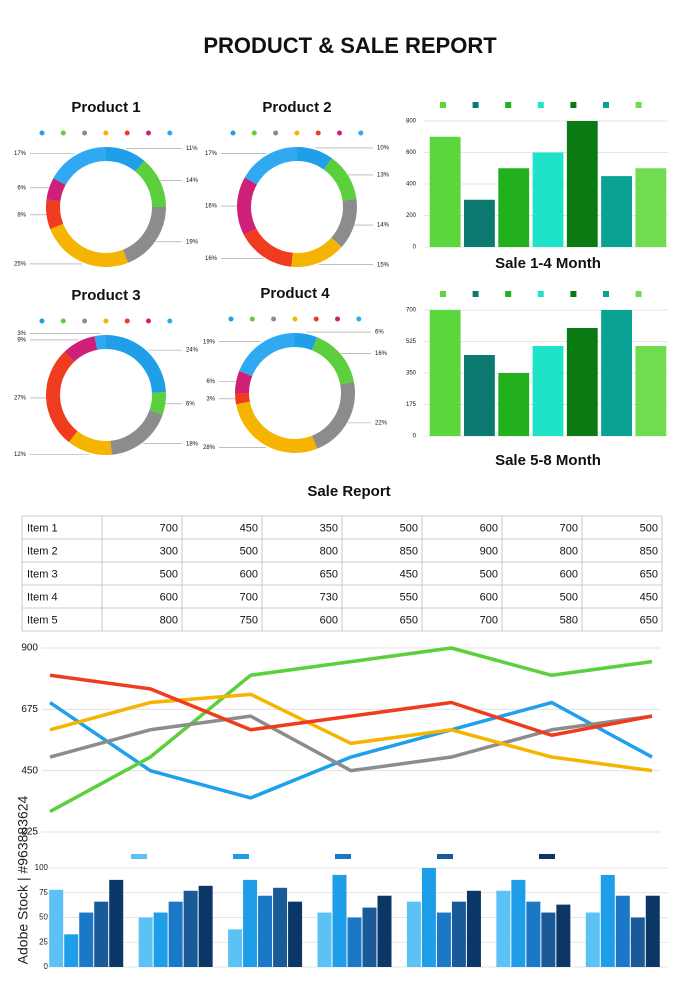 This screenshot has width=700, height=1000. Describe the element at coordinates (211, 207) in the screenshot. I see `data-label: 16%` at that location.